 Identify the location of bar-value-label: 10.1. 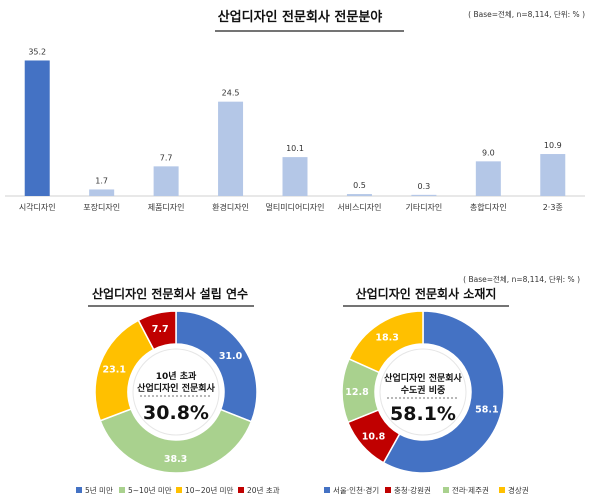
(295, 148).